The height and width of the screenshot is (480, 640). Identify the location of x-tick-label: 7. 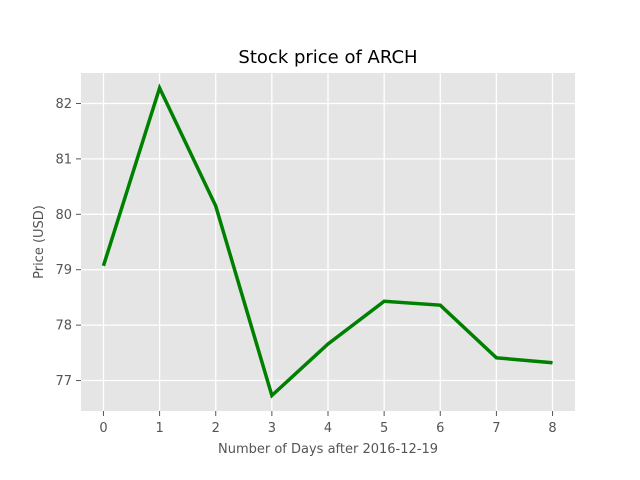
(496, 428).